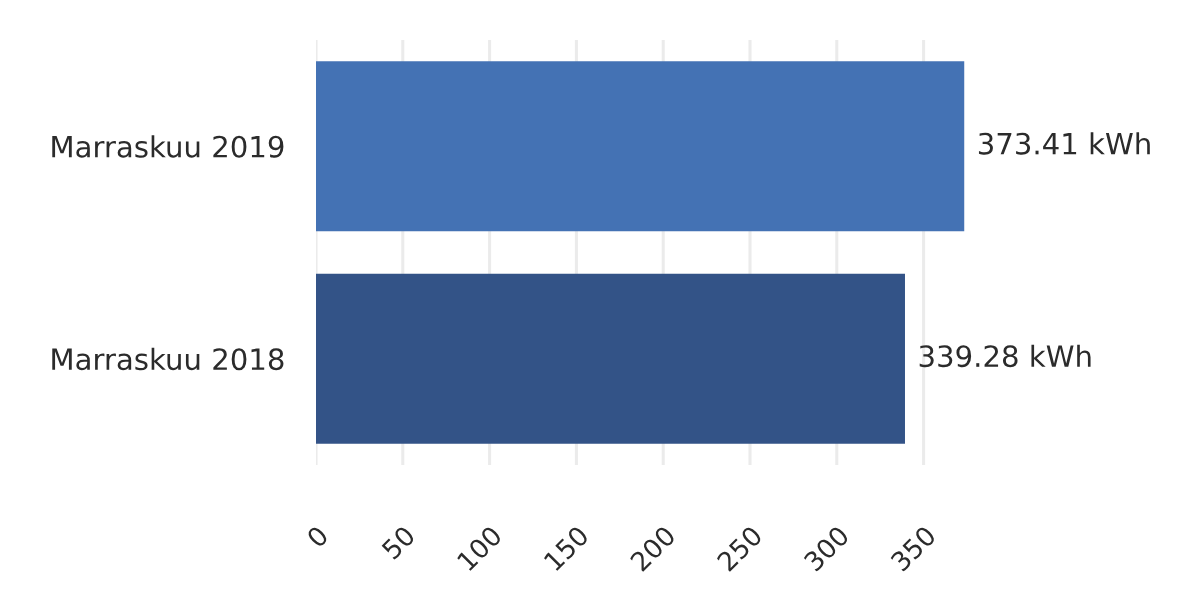 This screenshot has height=600, width=1200. I want to click on x-tick-label: 100, so click(479, 548).